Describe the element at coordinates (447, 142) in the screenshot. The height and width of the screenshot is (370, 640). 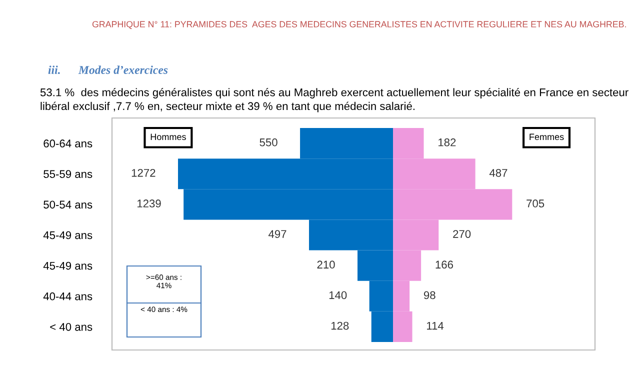
I see `data-label: 182` at that location.